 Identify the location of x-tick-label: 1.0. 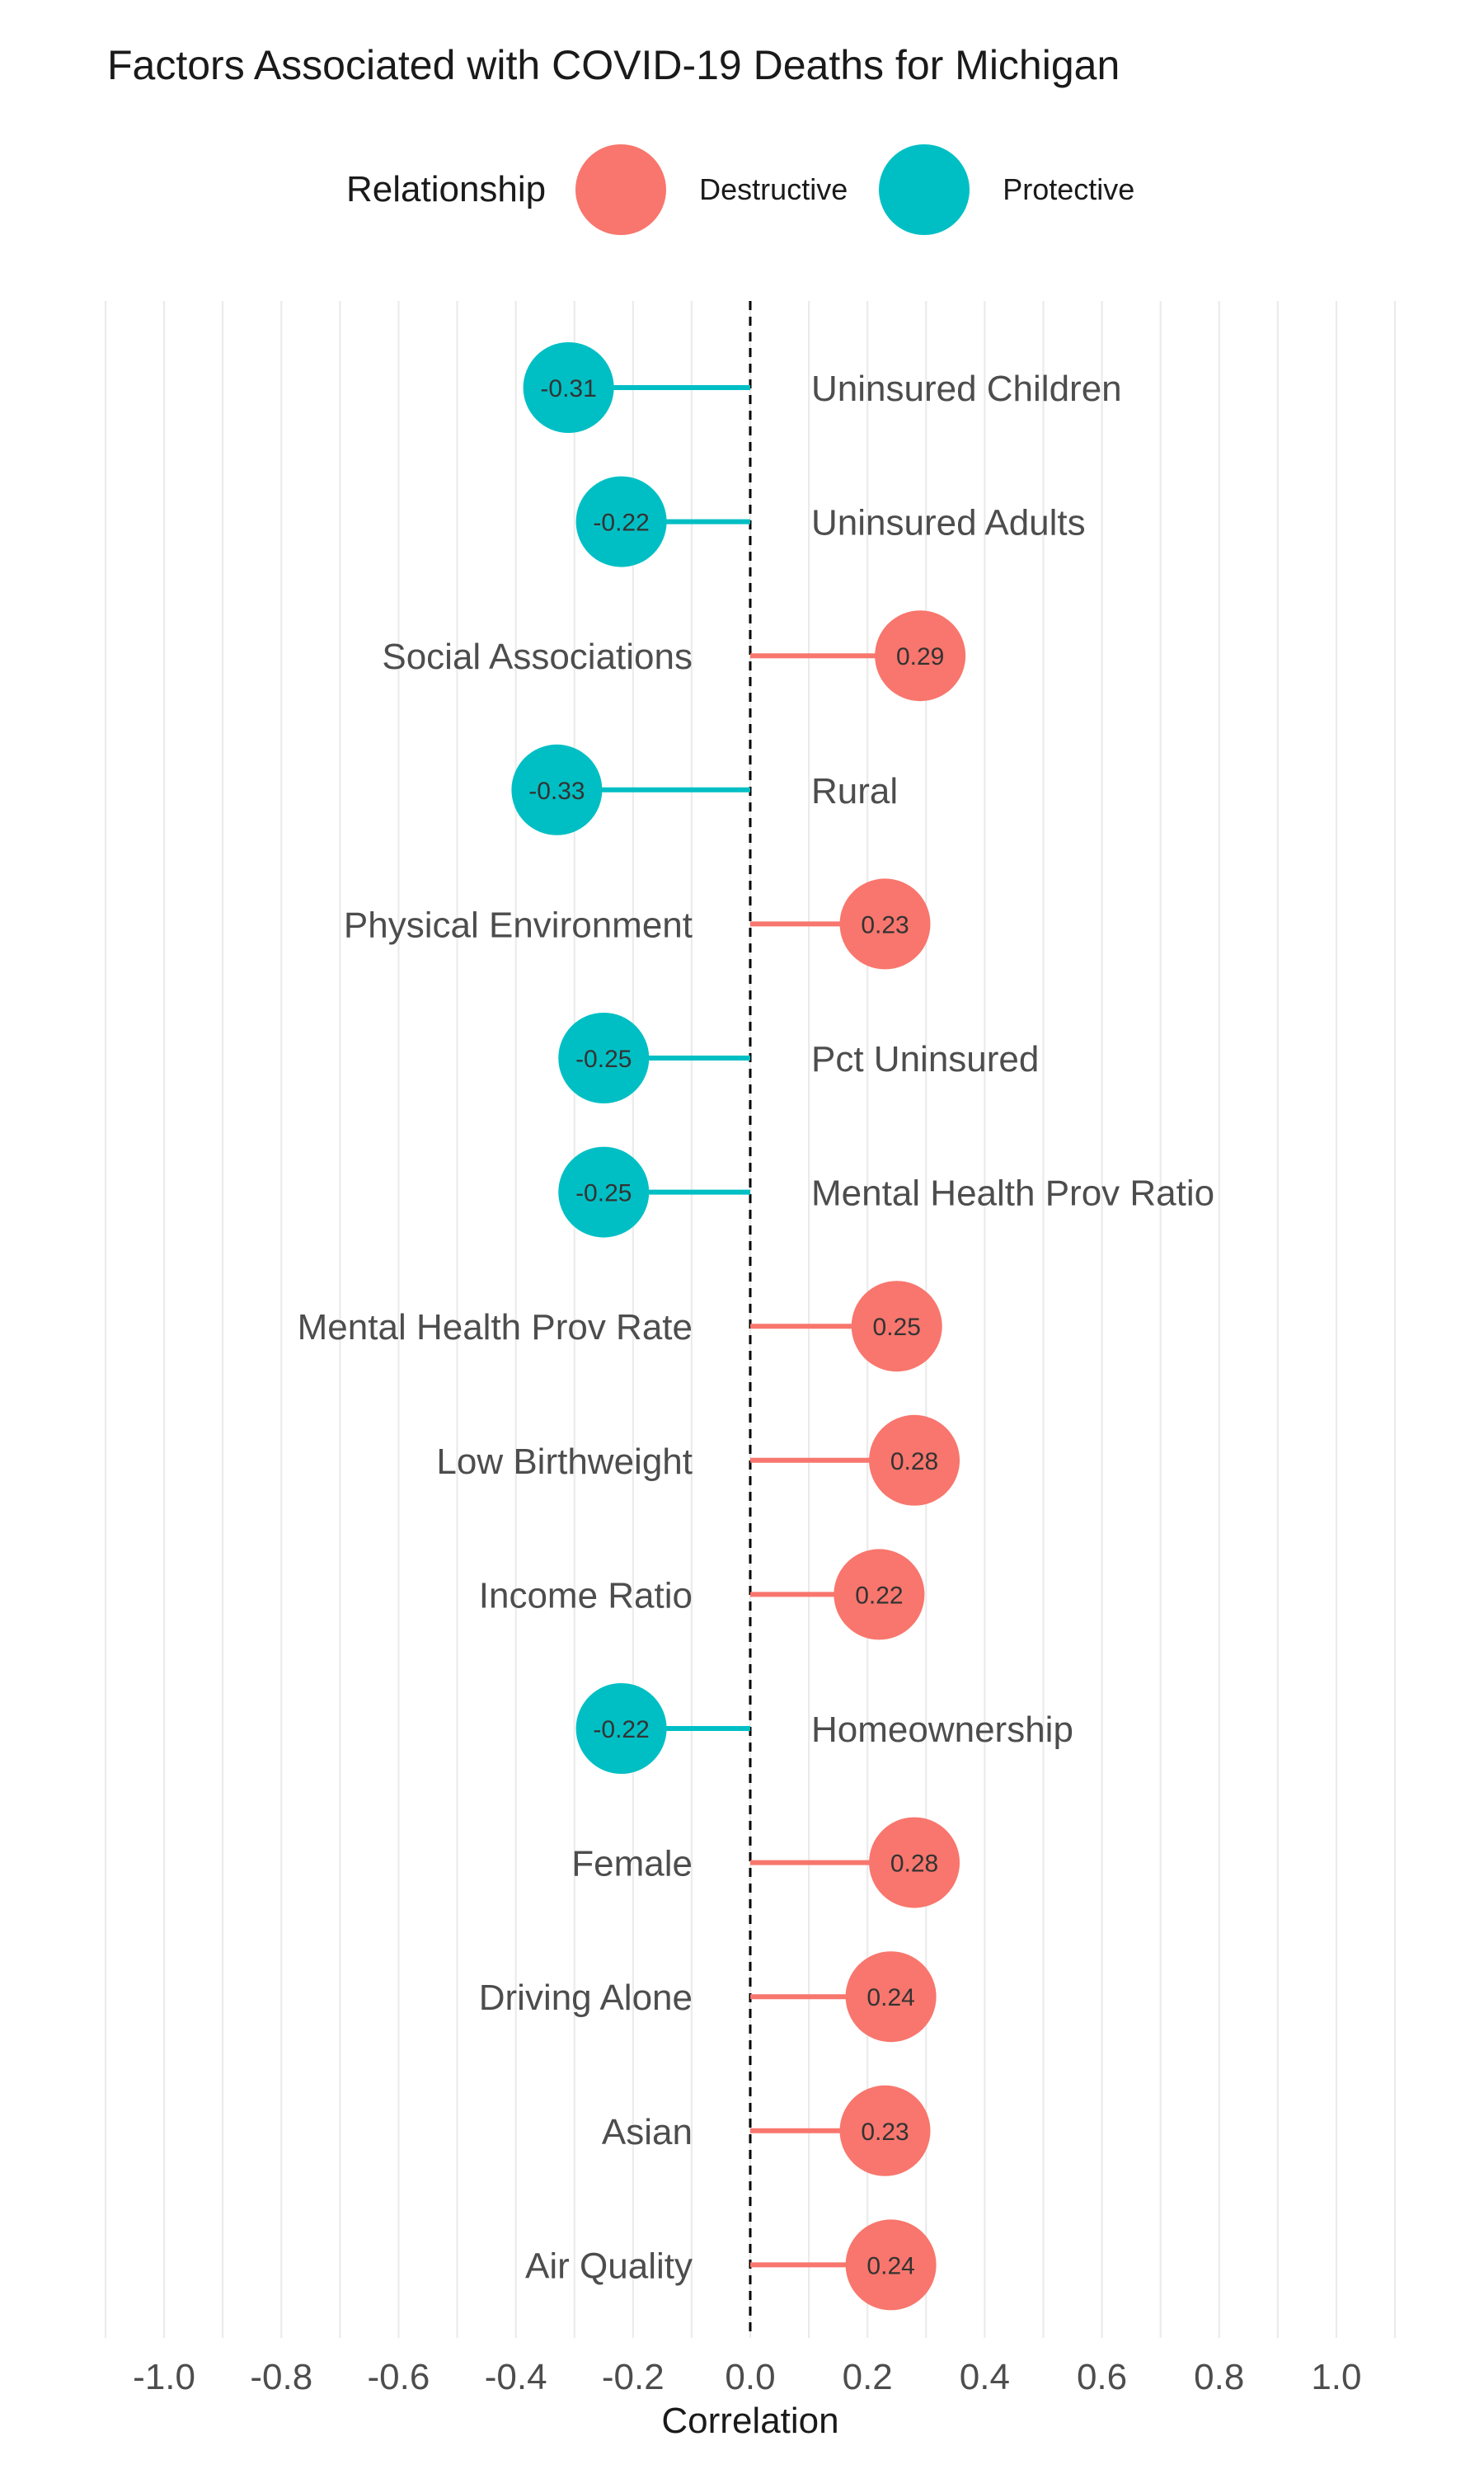
(1336, 2377).